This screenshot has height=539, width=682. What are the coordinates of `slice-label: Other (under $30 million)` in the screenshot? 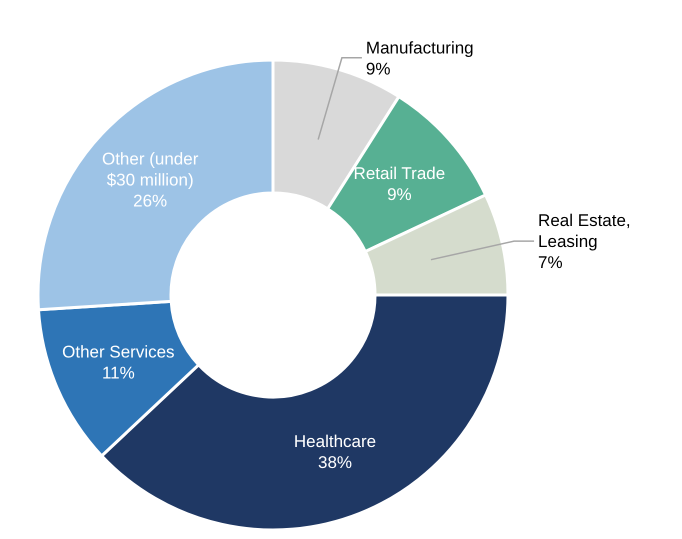 It's located at (150, 169).